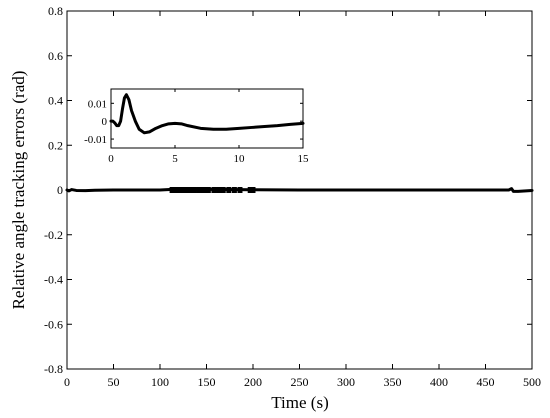 The width and height of the screenshot is (550, 418). What do you see at coordinates (532, 382) in the screenshot?
I see `main-x-tick-label: 500` at bounding box center [532, 382].